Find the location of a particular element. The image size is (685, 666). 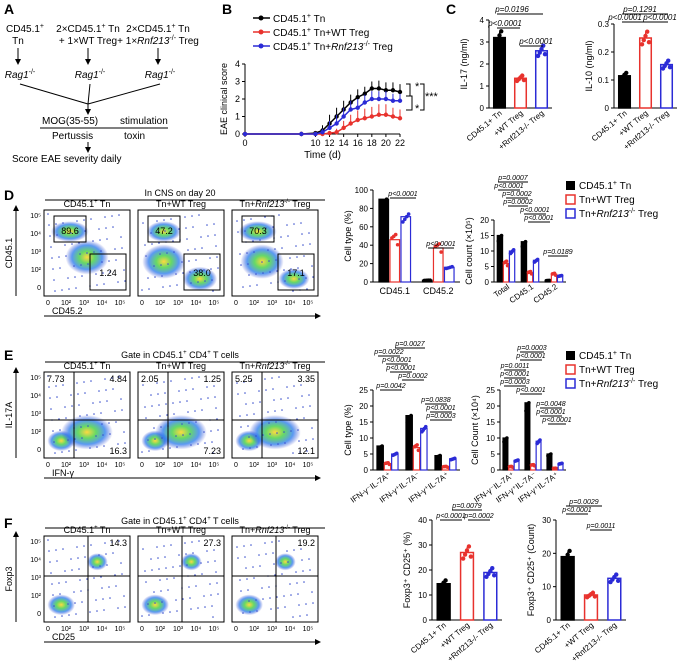

E-flow-ytick-1: 10⁴ is located at coordinates (35, 396).